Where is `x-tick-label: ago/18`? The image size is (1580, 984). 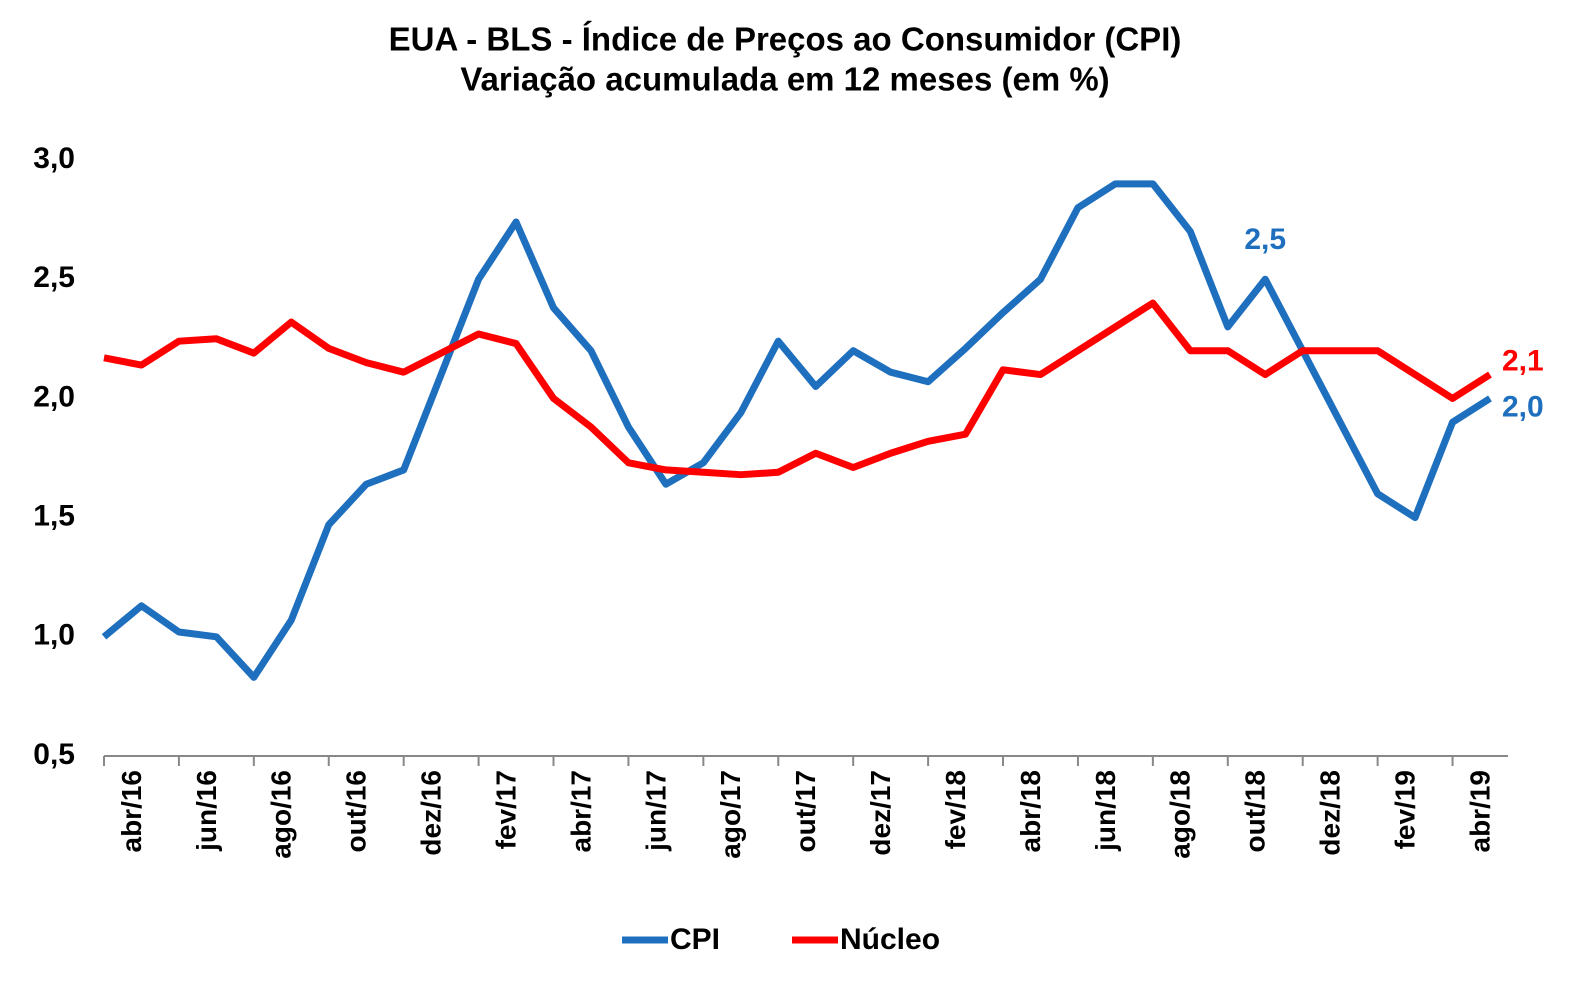 x-tick-label: ago/18 is located at coordinates (1180, 814).